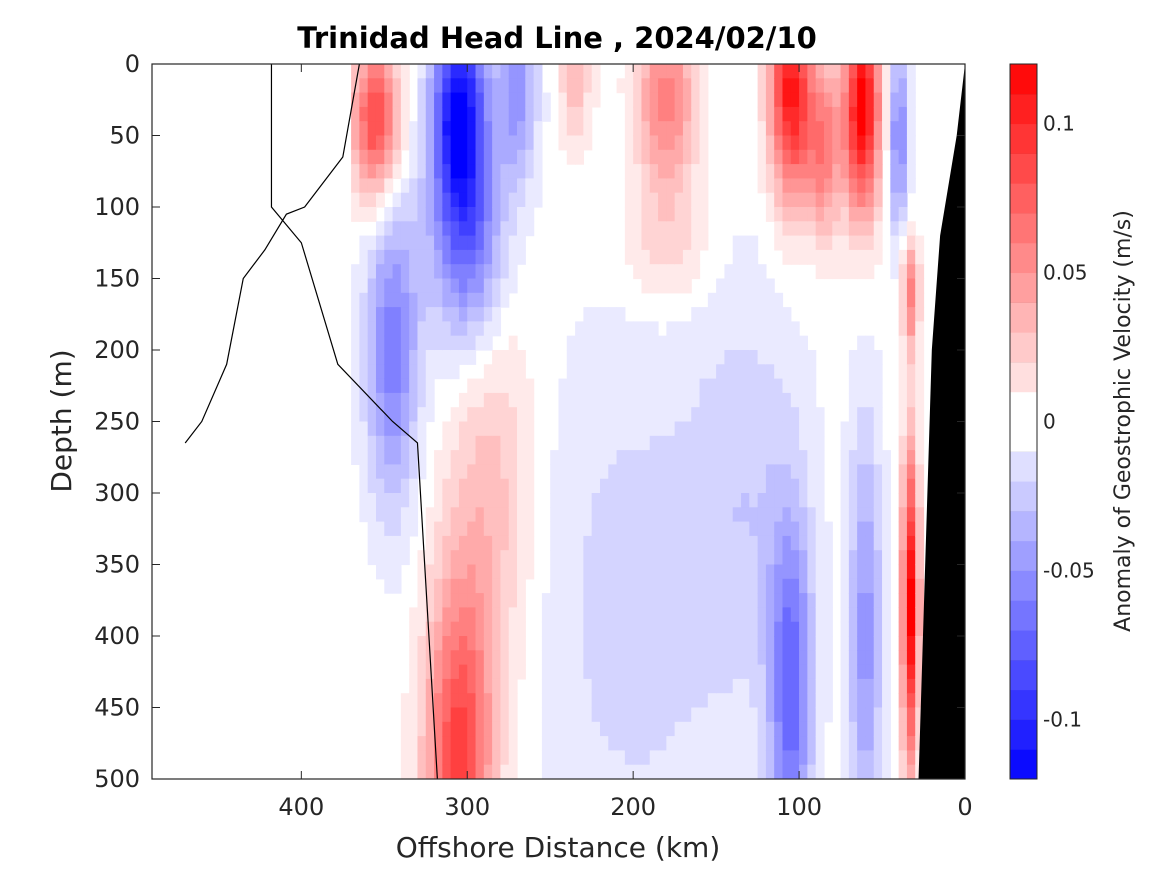 This screenshot has height=875, width=1167. Describe the element at coordinates (558, 847) in the screenshot. I see `x-axis-label: Offshore Distance (km)` at that location.